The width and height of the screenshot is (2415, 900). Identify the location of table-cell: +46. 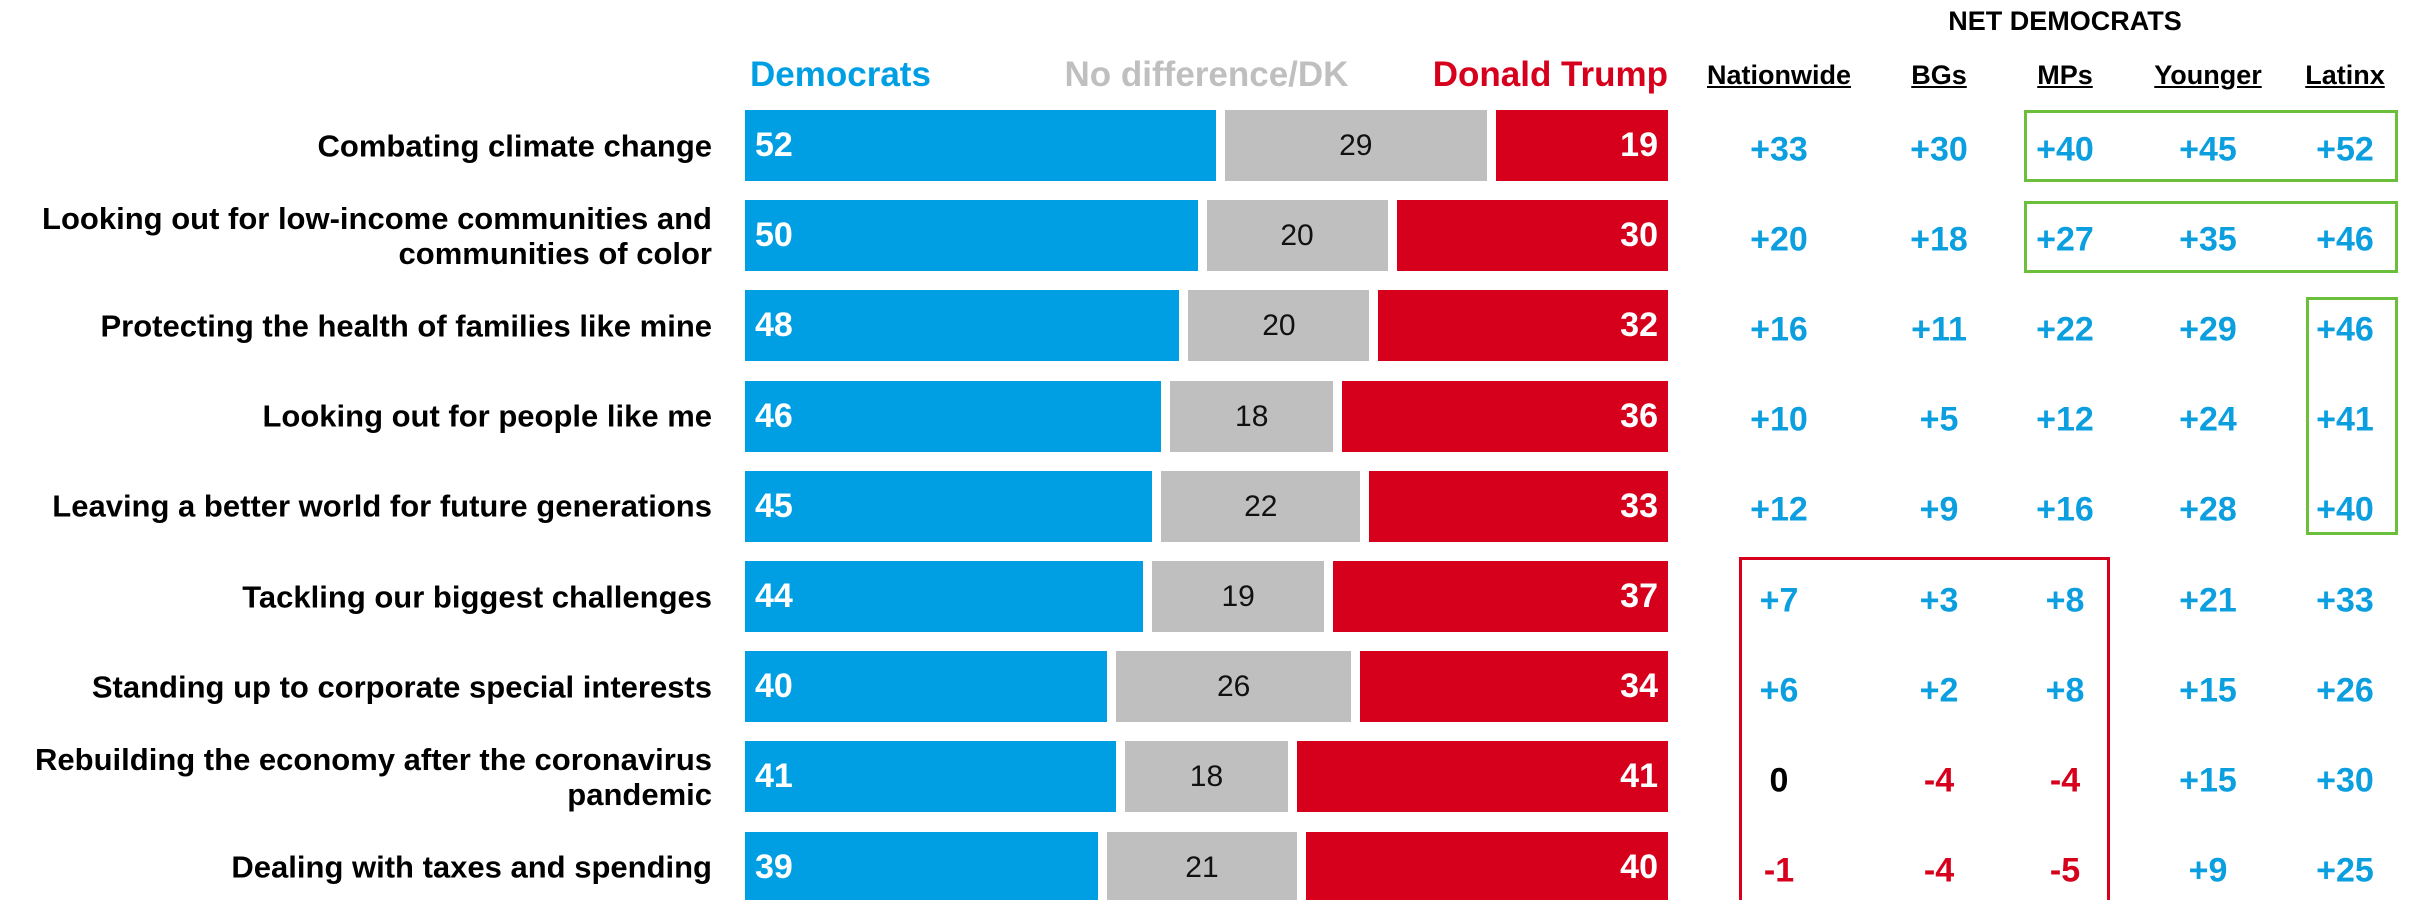
(2345, 329).